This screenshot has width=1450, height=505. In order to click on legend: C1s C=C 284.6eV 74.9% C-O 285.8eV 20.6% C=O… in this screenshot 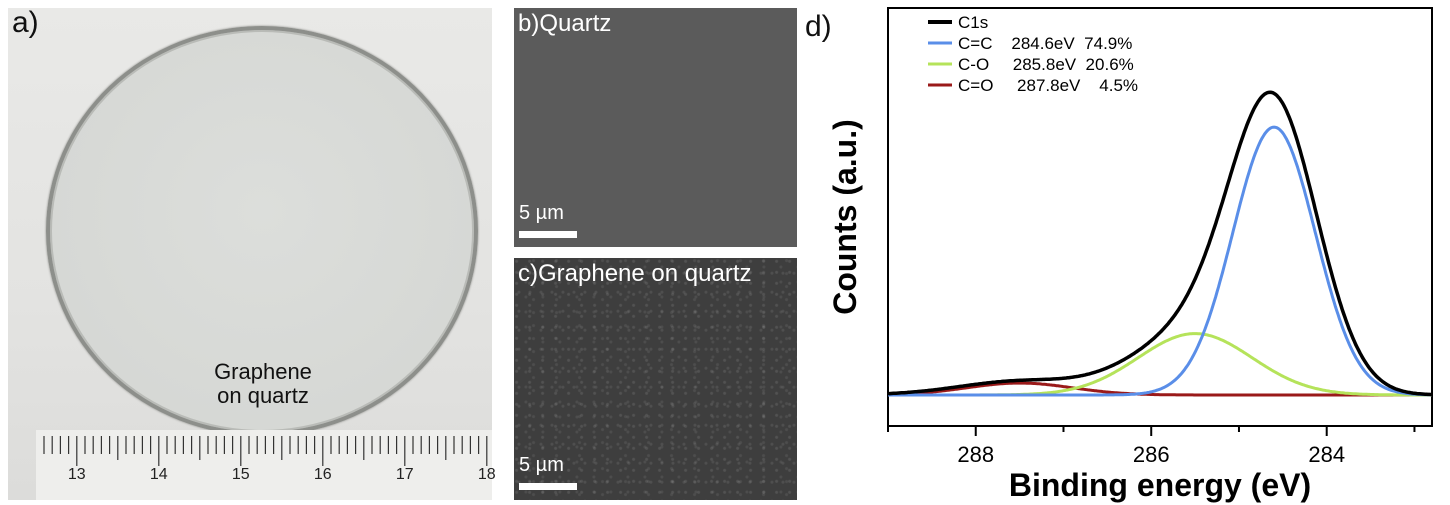, I will do `click(1033, 54)`.